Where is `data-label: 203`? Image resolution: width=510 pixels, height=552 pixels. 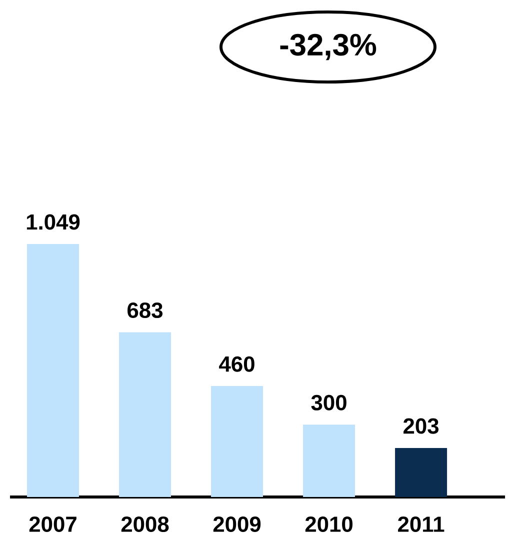 data-label: 203 is located at coordinates (421, 426).